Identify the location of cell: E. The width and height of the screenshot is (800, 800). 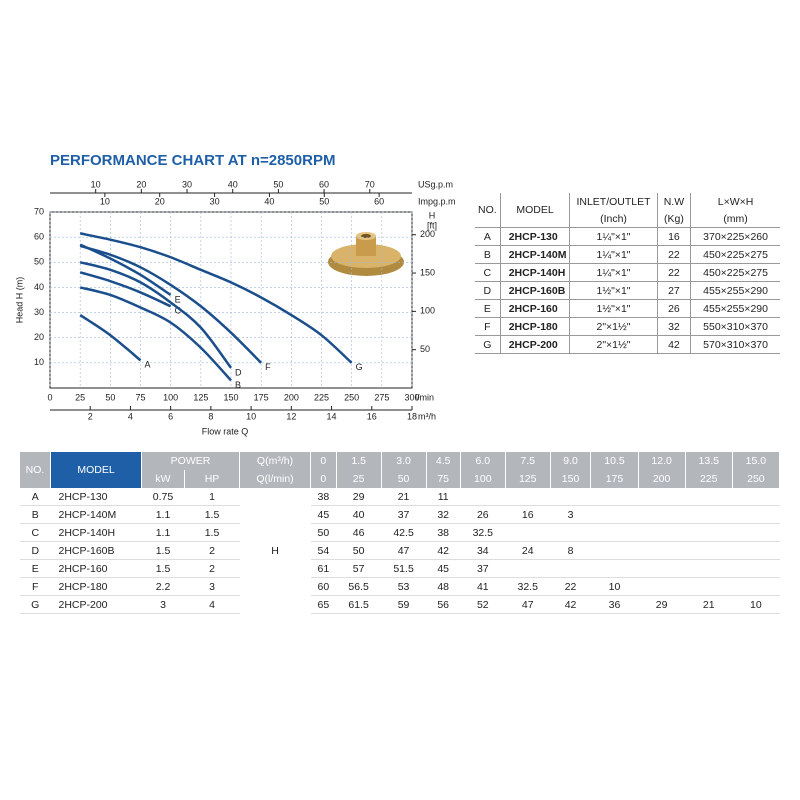
(35, 568).